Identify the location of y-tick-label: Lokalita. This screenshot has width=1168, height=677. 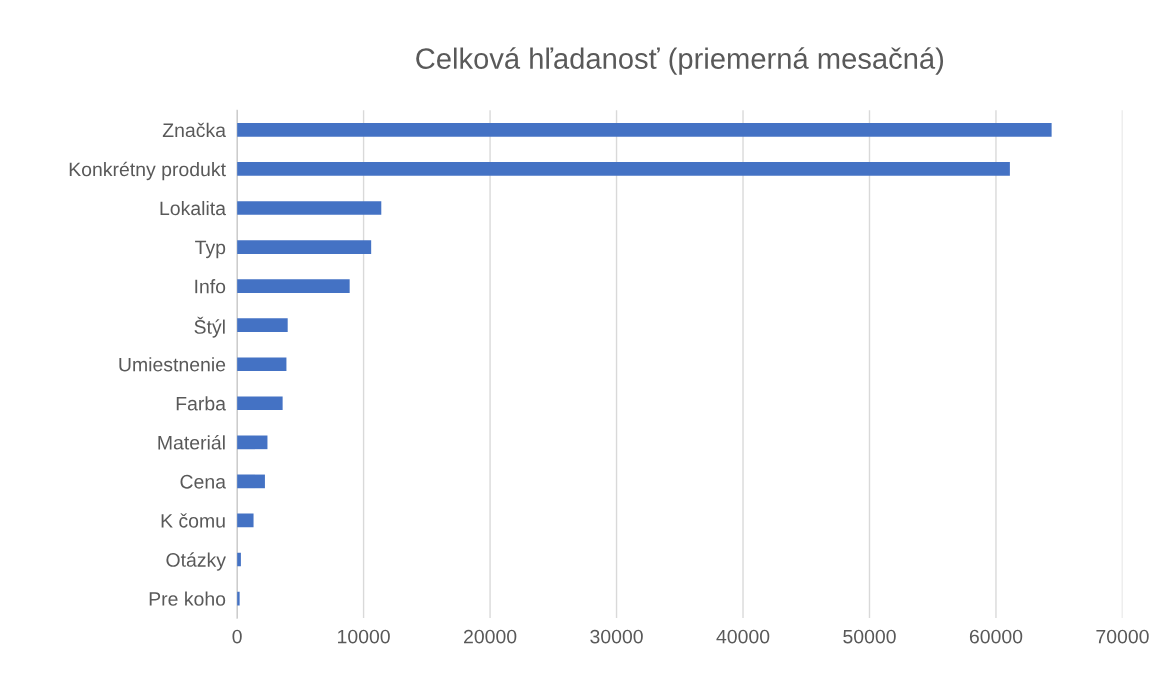
(193, 208).